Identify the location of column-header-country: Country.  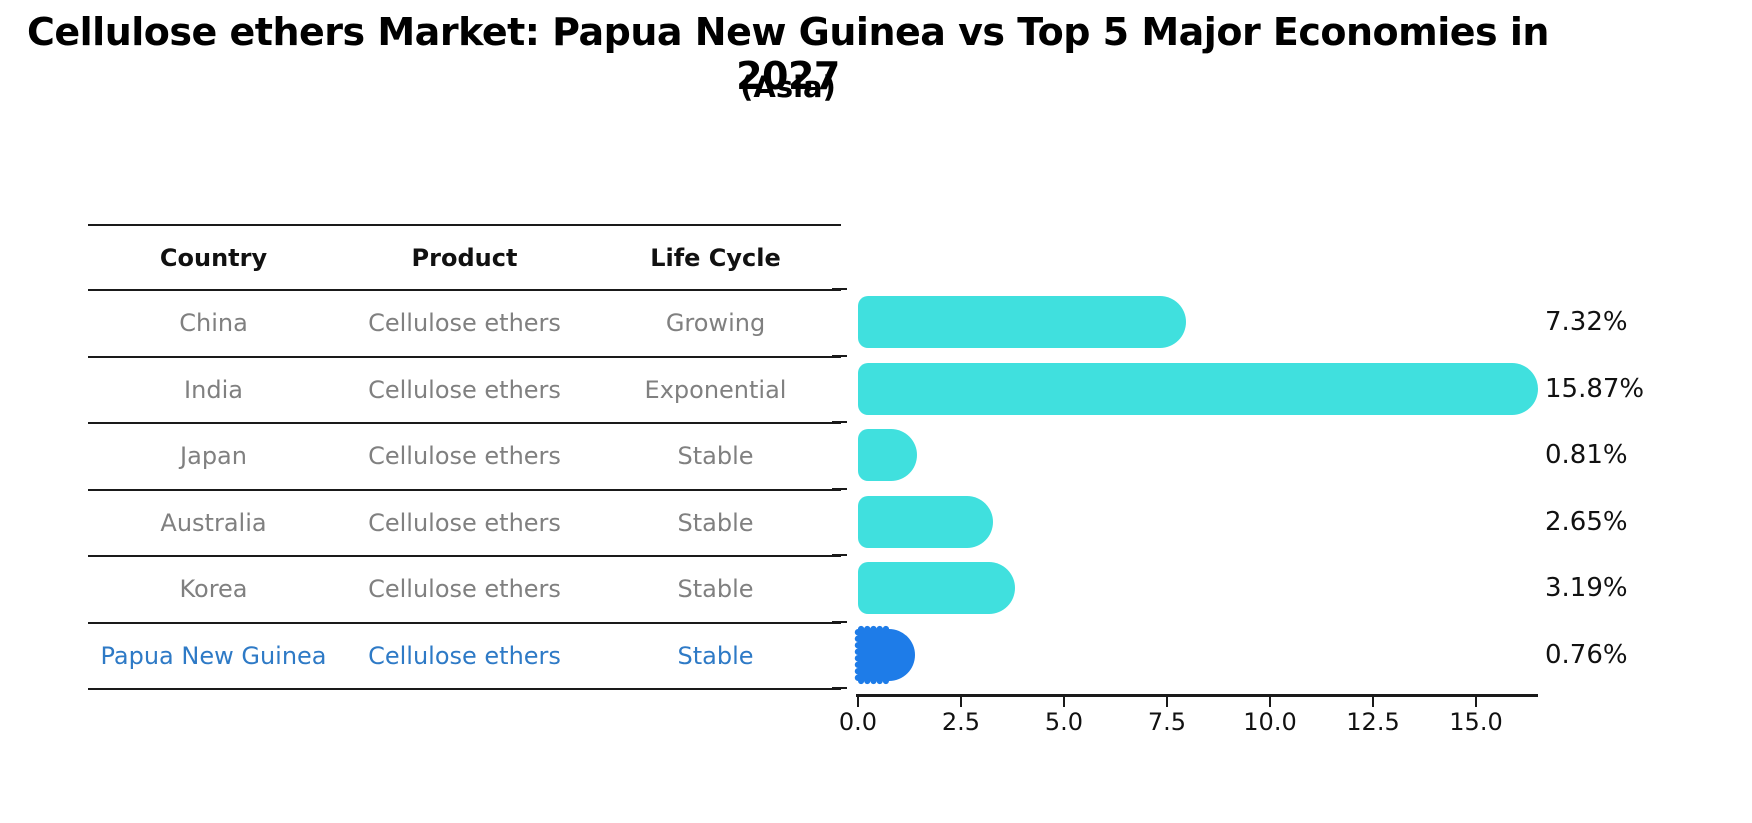
(213, 257).